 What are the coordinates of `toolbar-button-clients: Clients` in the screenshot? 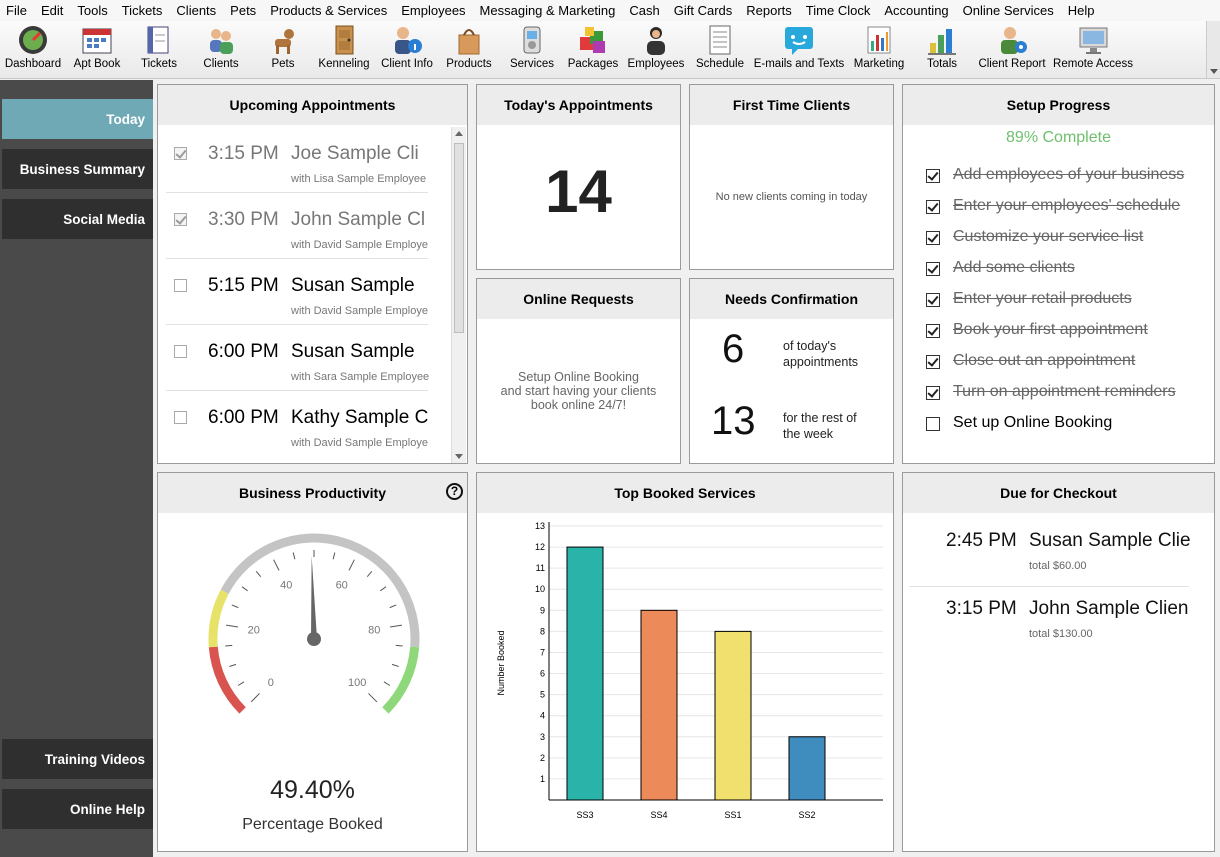 It's located at (221, 50).